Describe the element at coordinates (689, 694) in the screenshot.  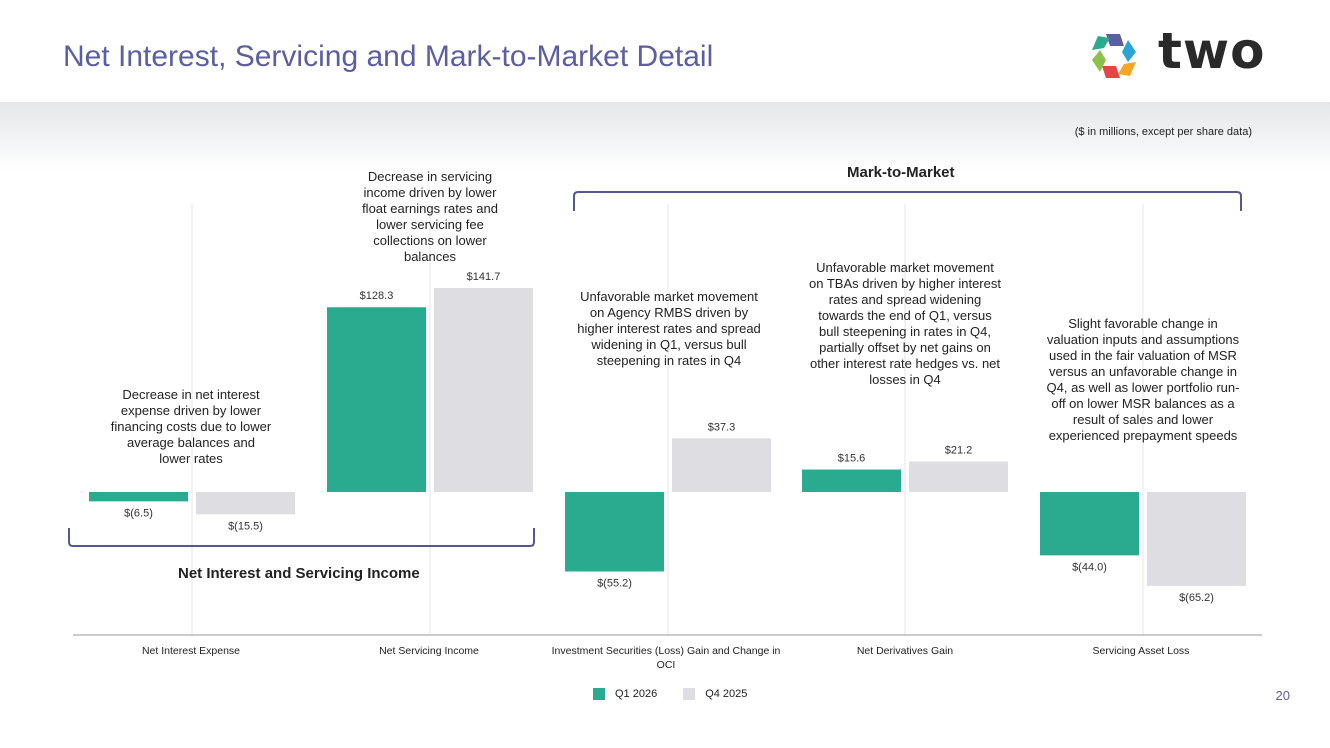
I see `legend-swatch-q4` at that location.